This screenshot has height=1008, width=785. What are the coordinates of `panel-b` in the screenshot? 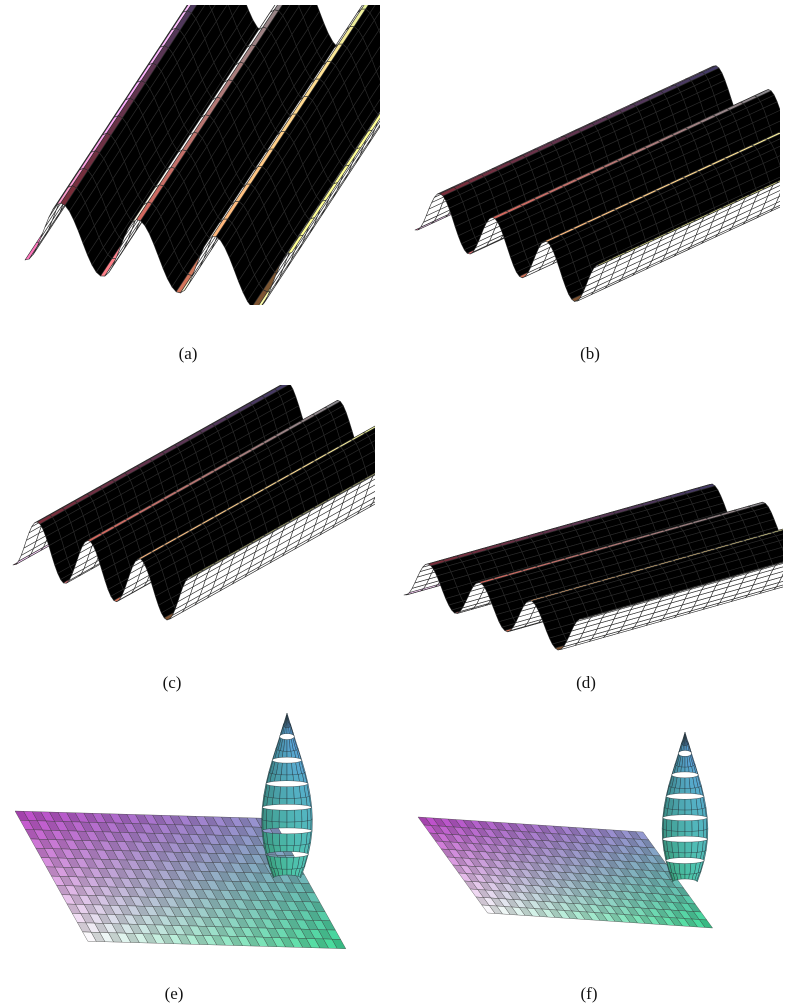 It's located at (592, 182).